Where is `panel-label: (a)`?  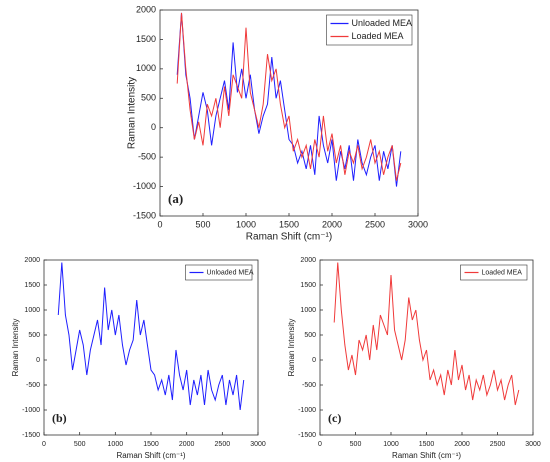
panel-label: (a) is located at coordinates (175, 198).